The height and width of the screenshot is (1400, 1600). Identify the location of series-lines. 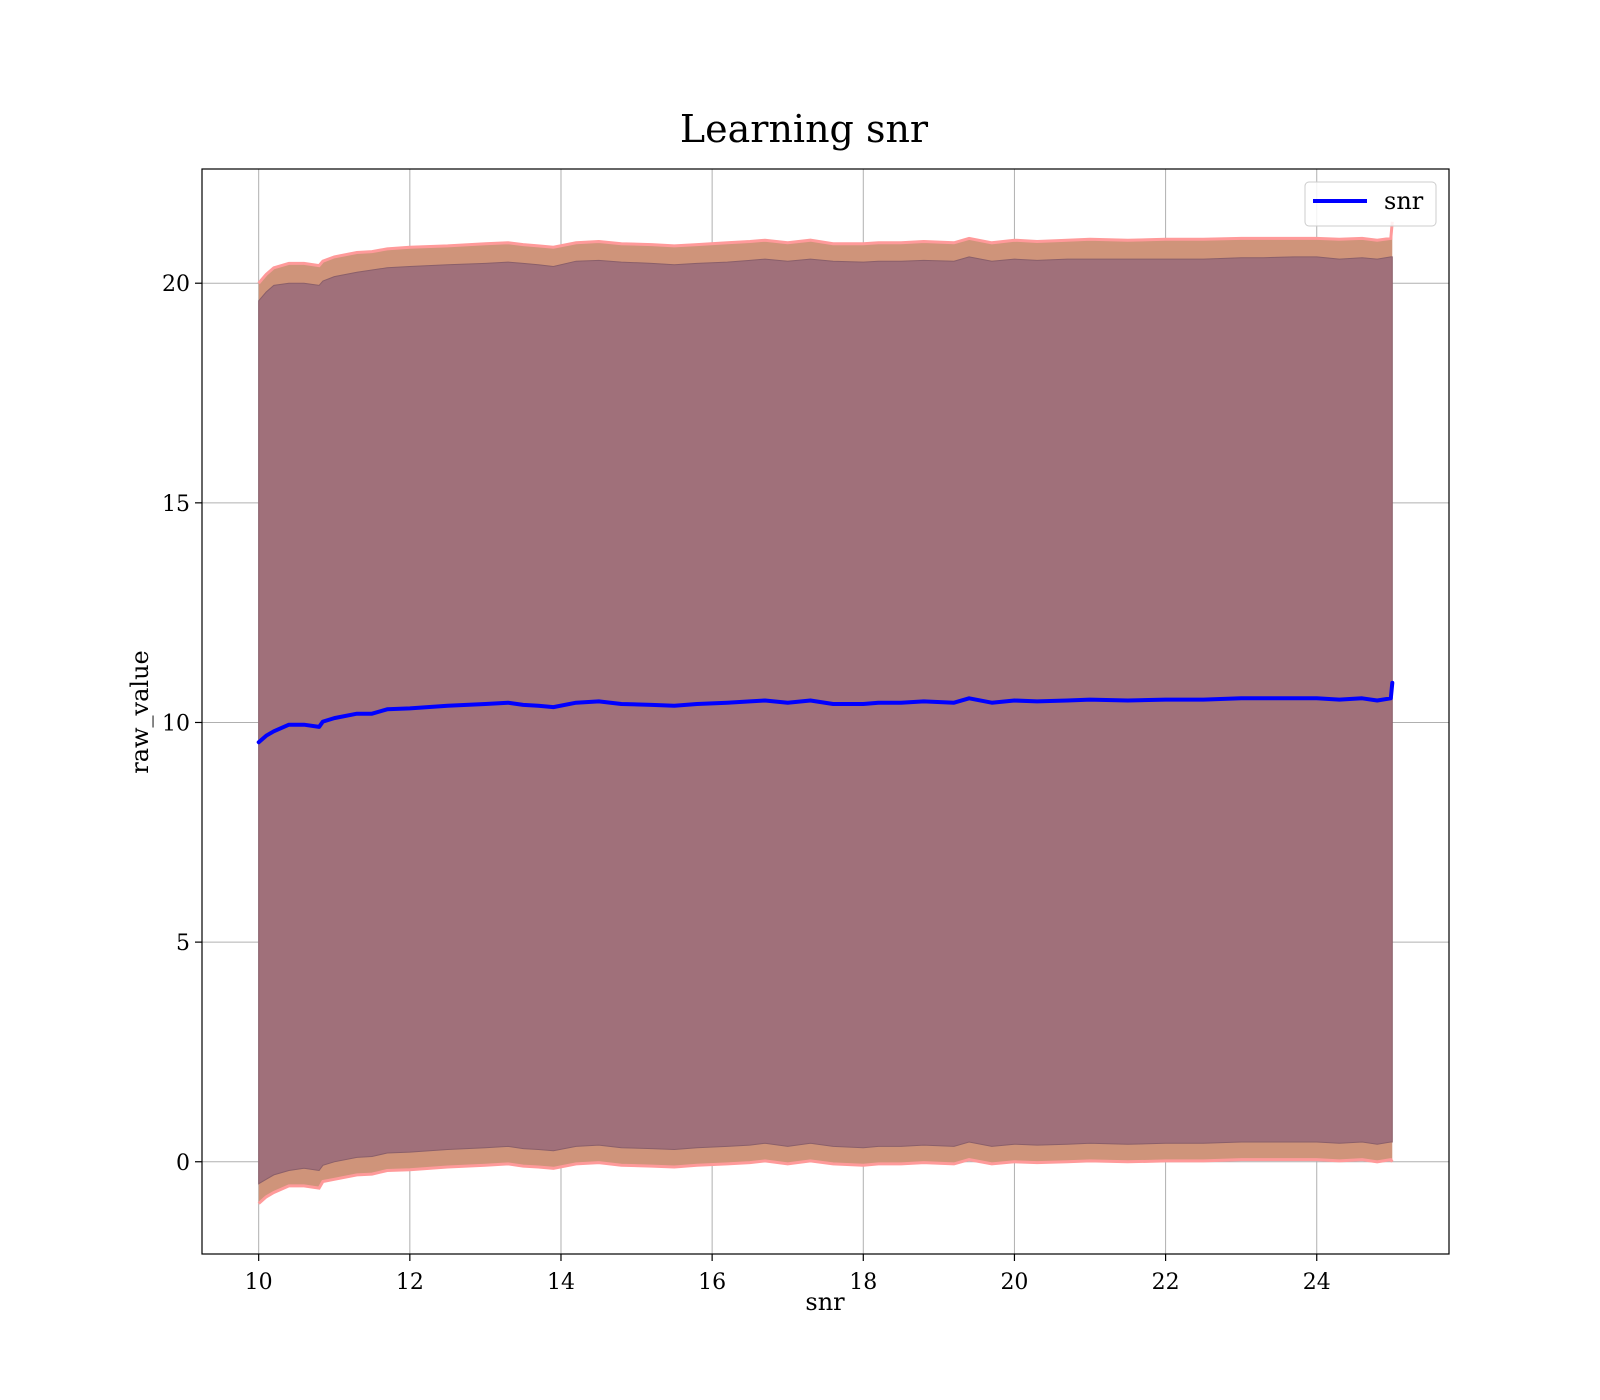
(825, 712).